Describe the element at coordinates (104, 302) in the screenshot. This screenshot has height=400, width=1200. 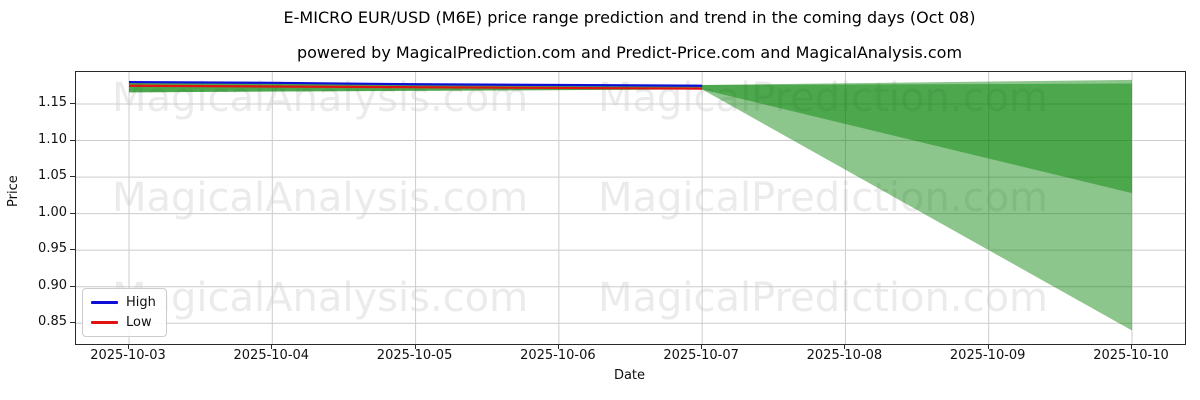
I see `legend-swatch-high` at that location.